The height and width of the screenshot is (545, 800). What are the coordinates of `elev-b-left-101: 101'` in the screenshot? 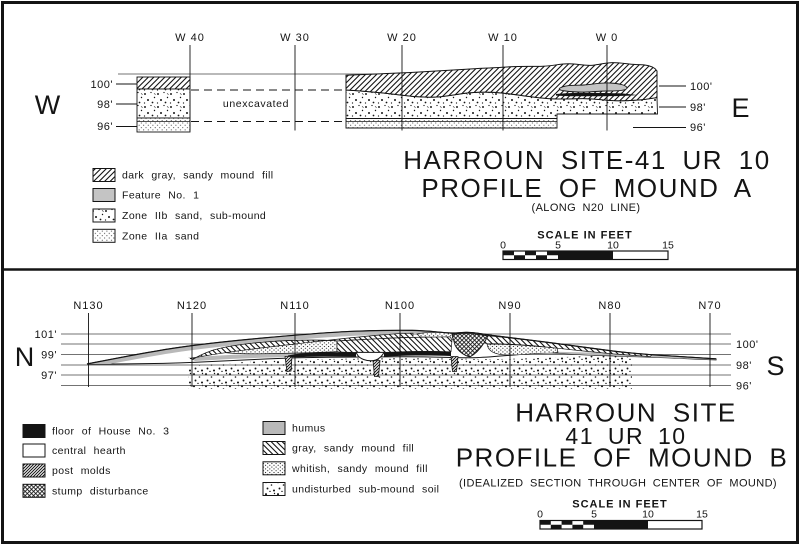 It's located at (46, 335).